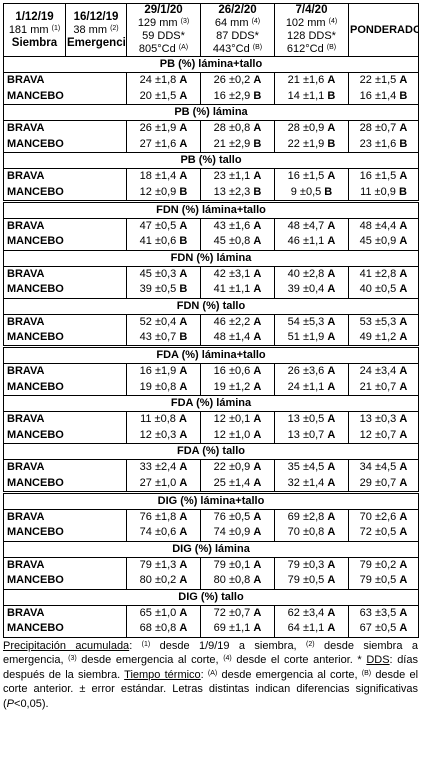 The height and width of the screenshot is (770, 421). What do you see at coordinates (383, 193) in the screenshot?
I see `row-value-cell: 11 ±0,9 B` at bounding box center [383, 193].